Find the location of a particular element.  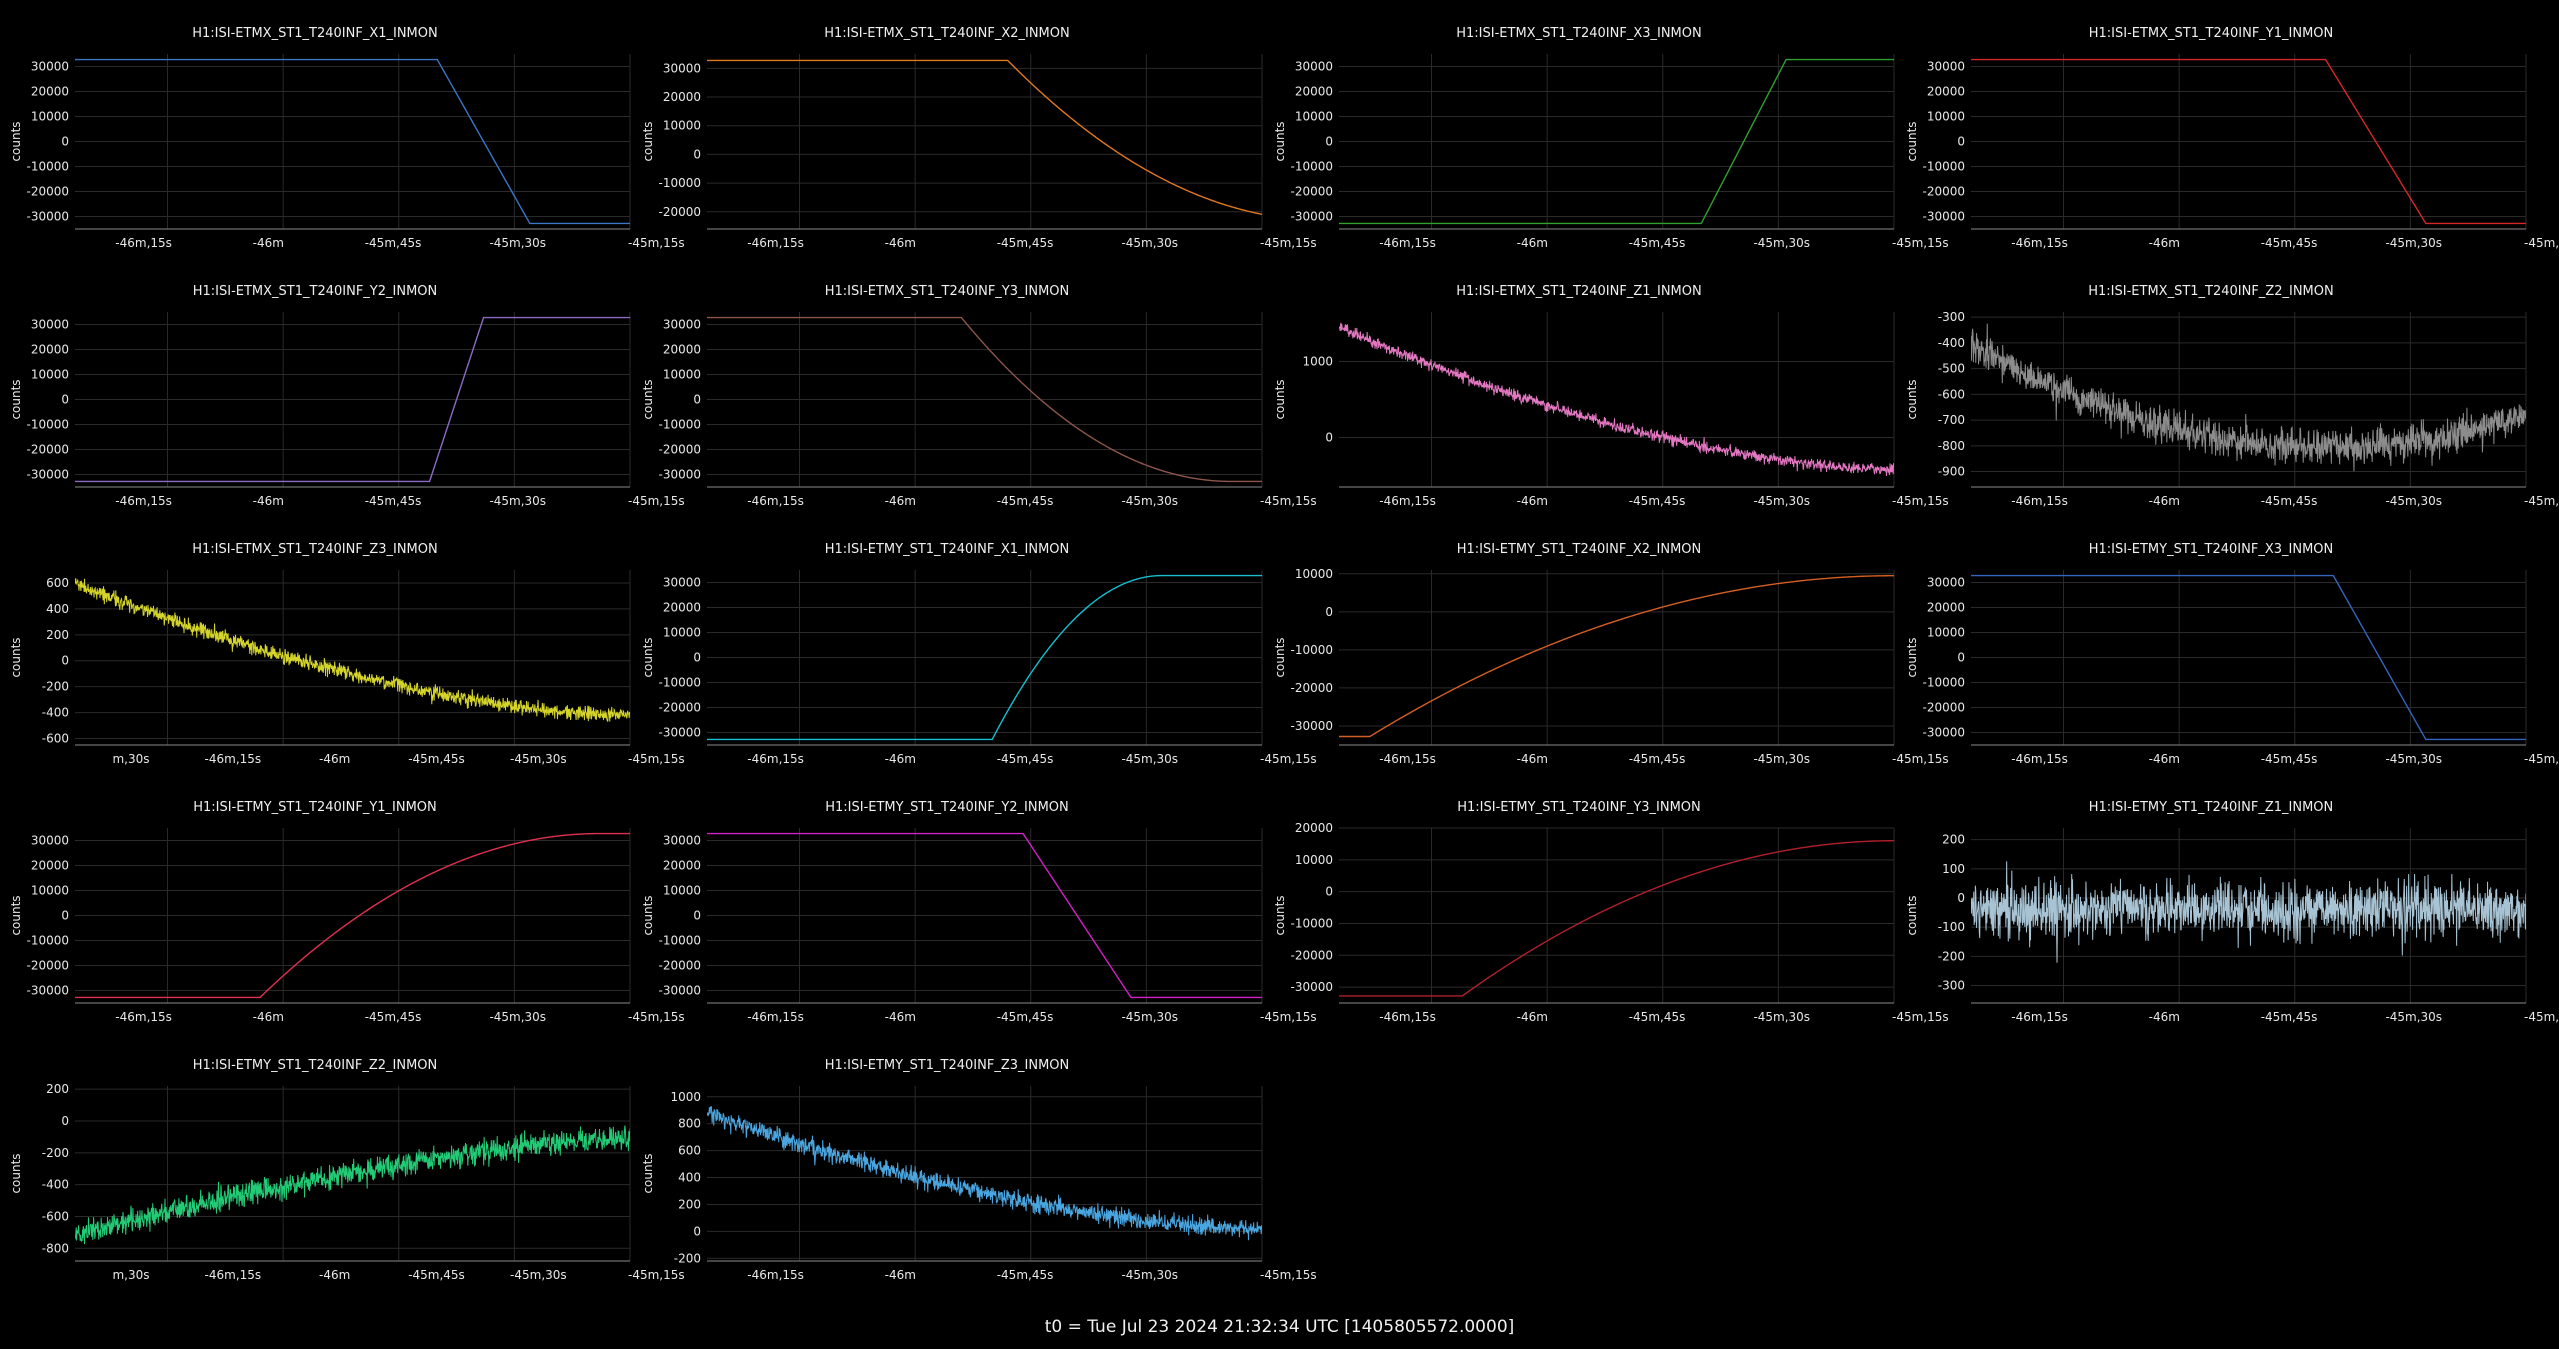

y-tick-label: 100 is located at coordinates (1953, 869).